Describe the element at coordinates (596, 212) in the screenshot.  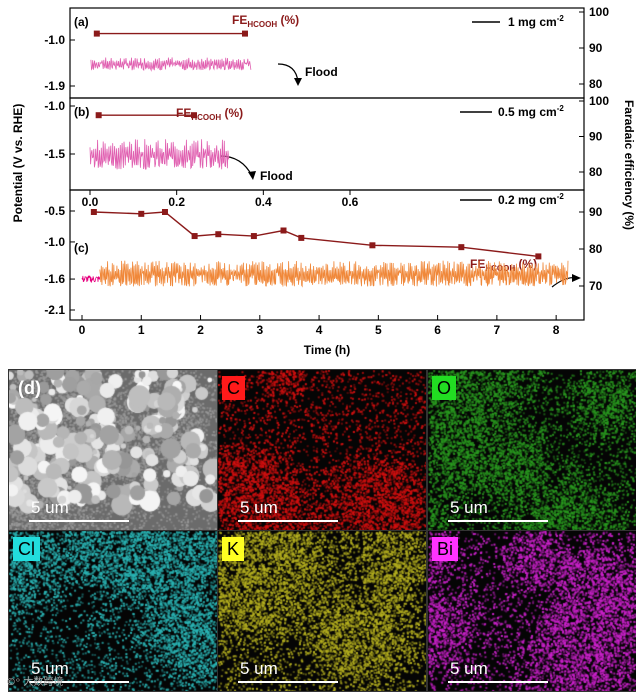
I see `y-right-tick-label-2-0: 90` at that location.